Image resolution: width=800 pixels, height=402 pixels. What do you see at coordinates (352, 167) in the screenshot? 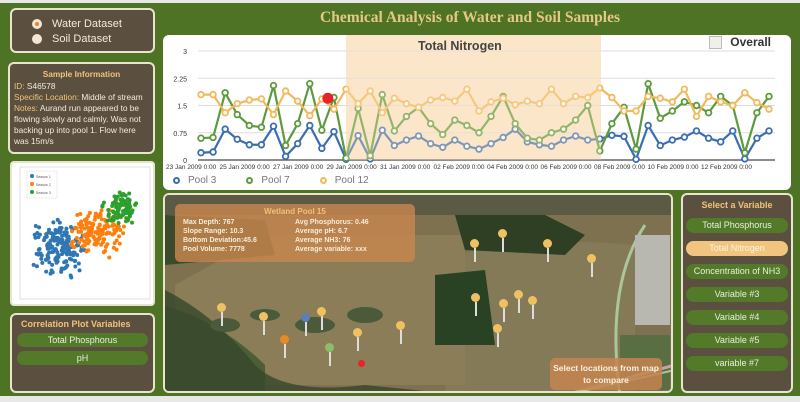
I see `svg-text: 29 Jan 2009 0:00` at bounding box center [352, 167].